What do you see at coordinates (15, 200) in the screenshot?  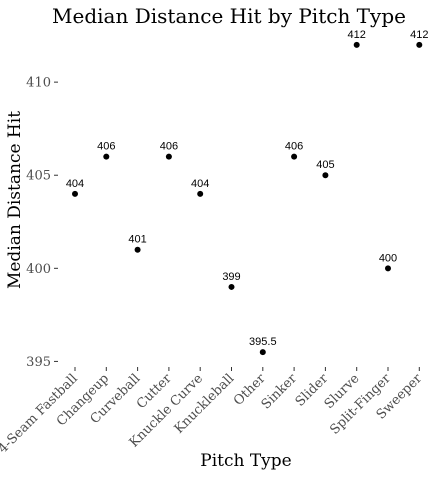 I see `y-axis-title: Median Distance Hit` at bounding box center [15, 200].